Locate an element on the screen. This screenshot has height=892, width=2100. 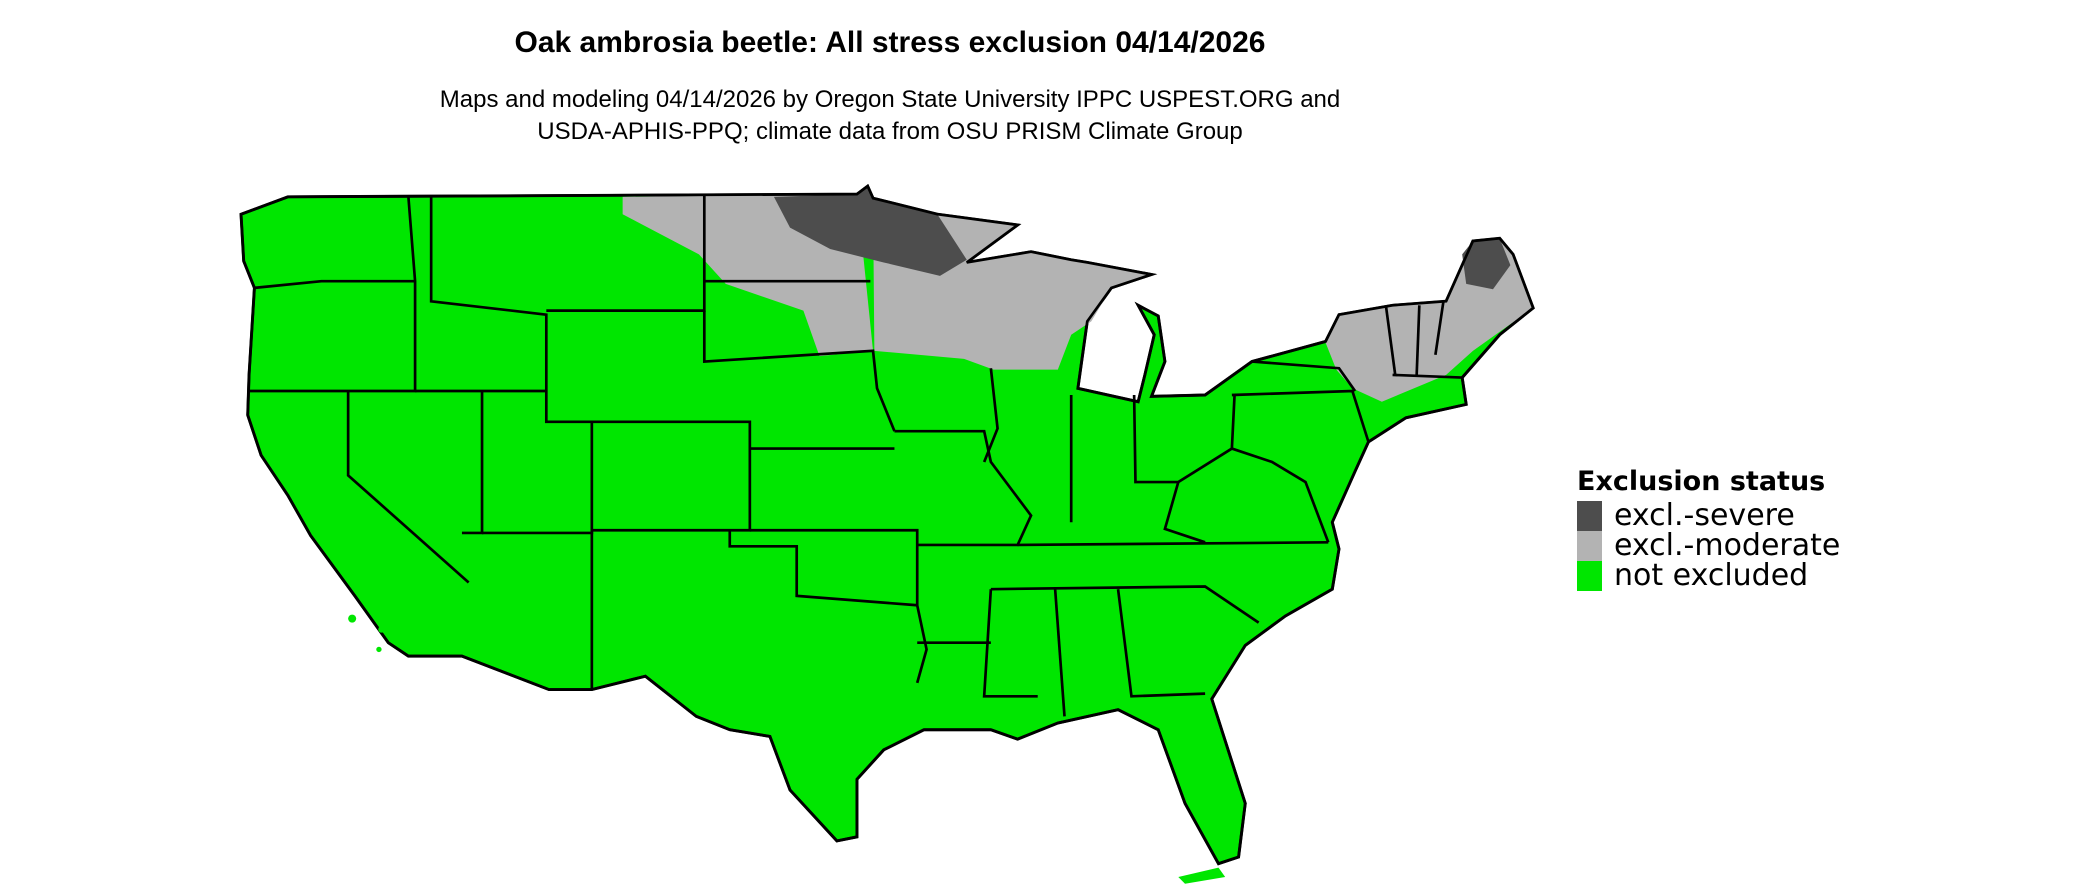
severe-exclusion-maine is located at coordinates (1486, 264).